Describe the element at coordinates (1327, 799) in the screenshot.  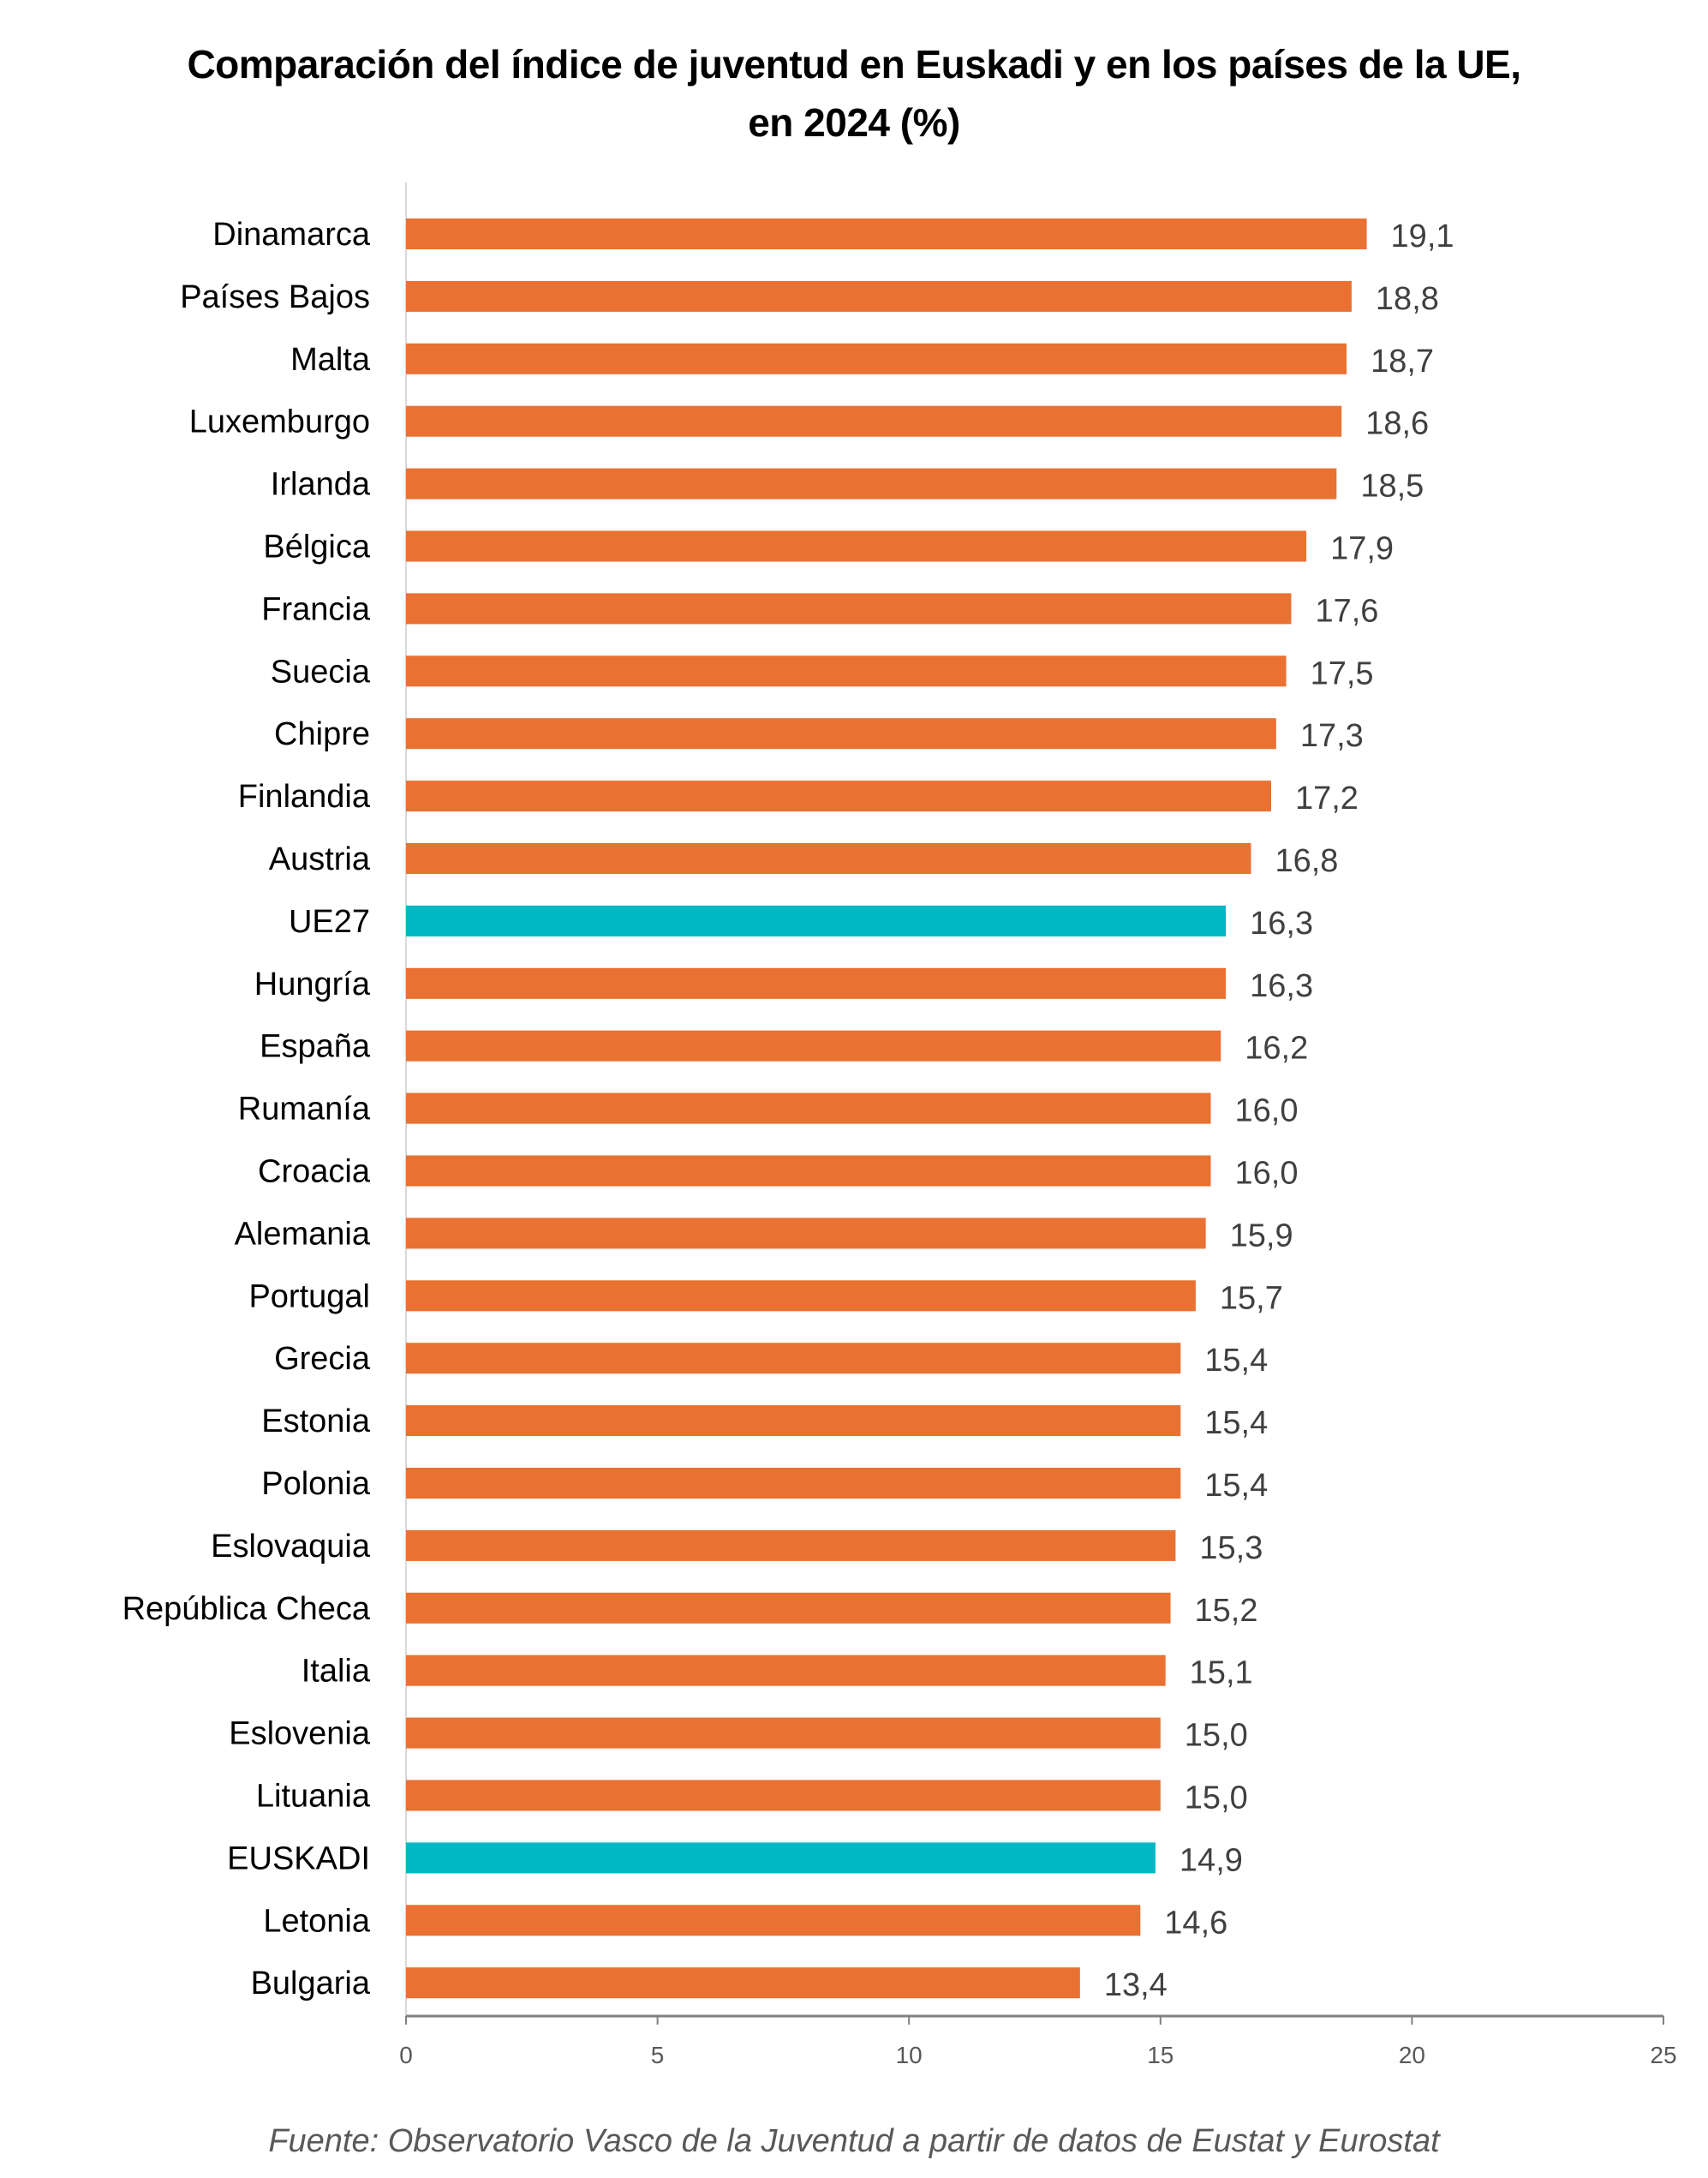
I see `data-label: 17,2` at that location.